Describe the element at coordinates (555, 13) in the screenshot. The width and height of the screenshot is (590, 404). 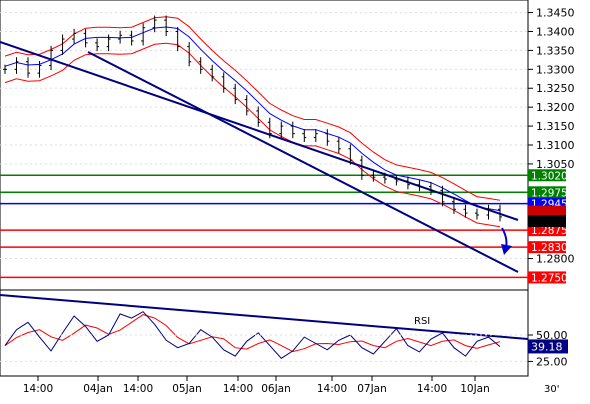
I see `price-tick-label: 1.3450` at that location.